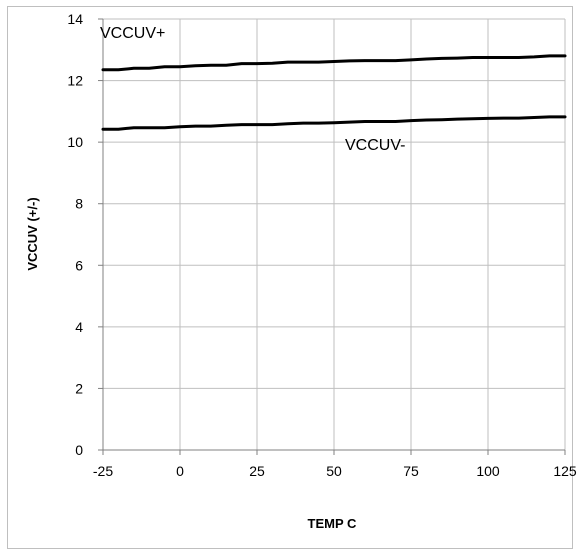 Image resolution: width=580 pixels, height=556 pixels. Describe the element at coordinates (257, 471) in the screenshot. I see `x-tick-label: 25` at that location.